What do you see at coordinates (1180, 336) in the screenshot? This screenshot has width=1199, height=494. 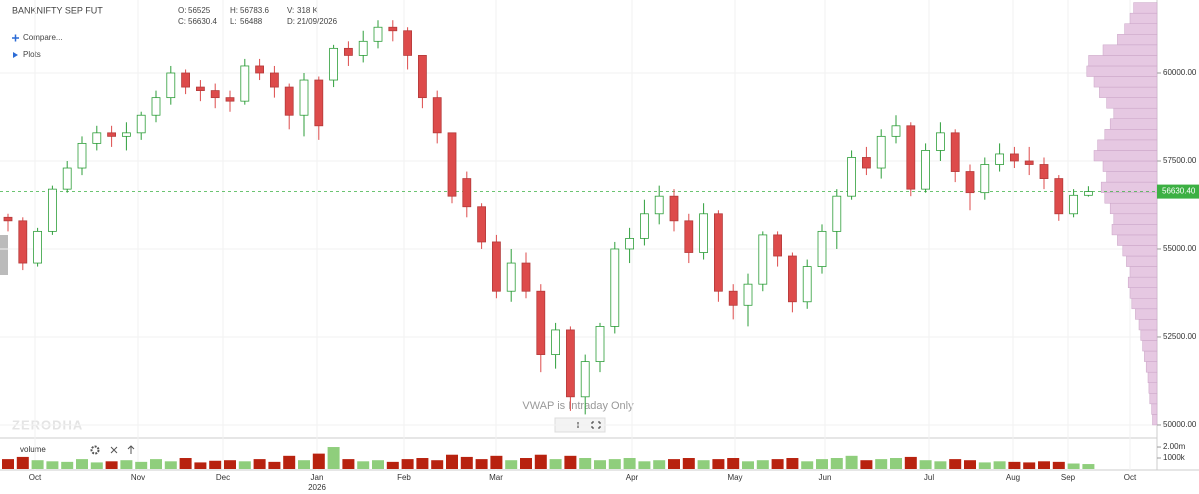 I see `y-tick-label: 52500.00` at bounding box center [1180, 336].